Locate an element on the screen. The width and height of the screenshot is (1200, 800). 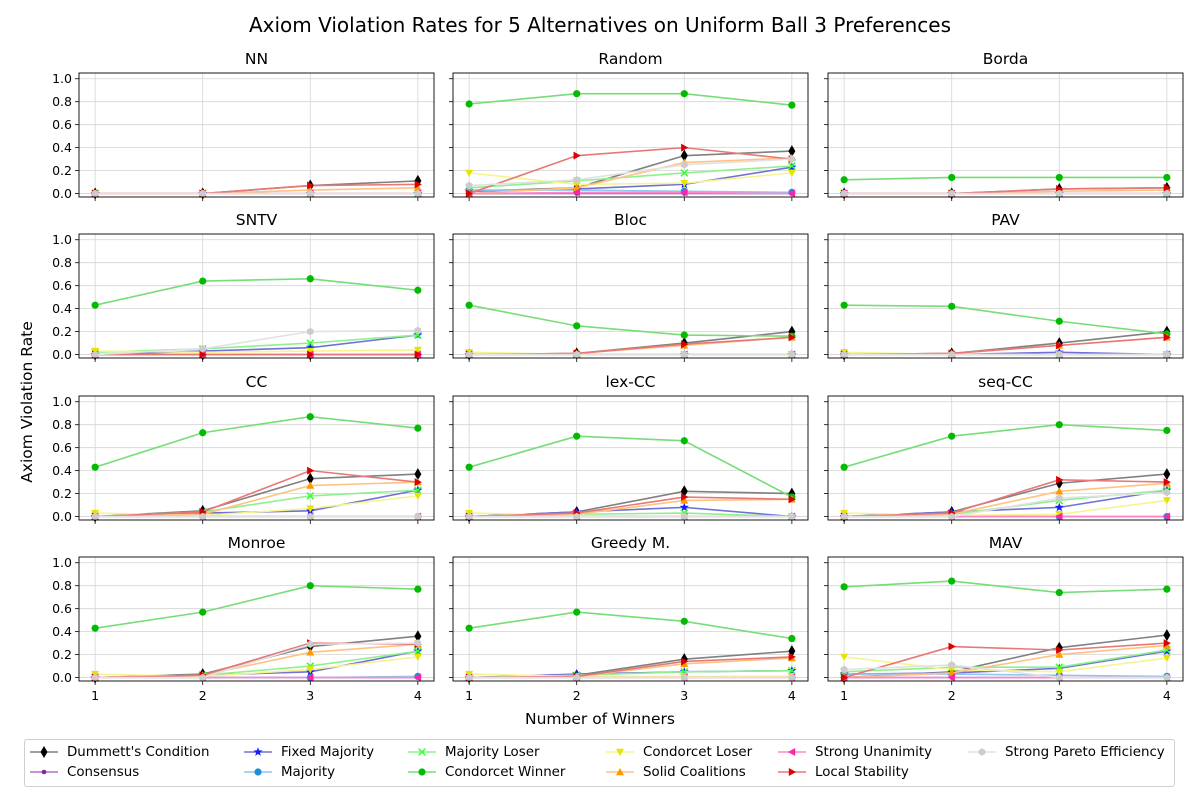
legend-item-condorcet-loser: Condorcet Loser is located at coordinates (678, 752).